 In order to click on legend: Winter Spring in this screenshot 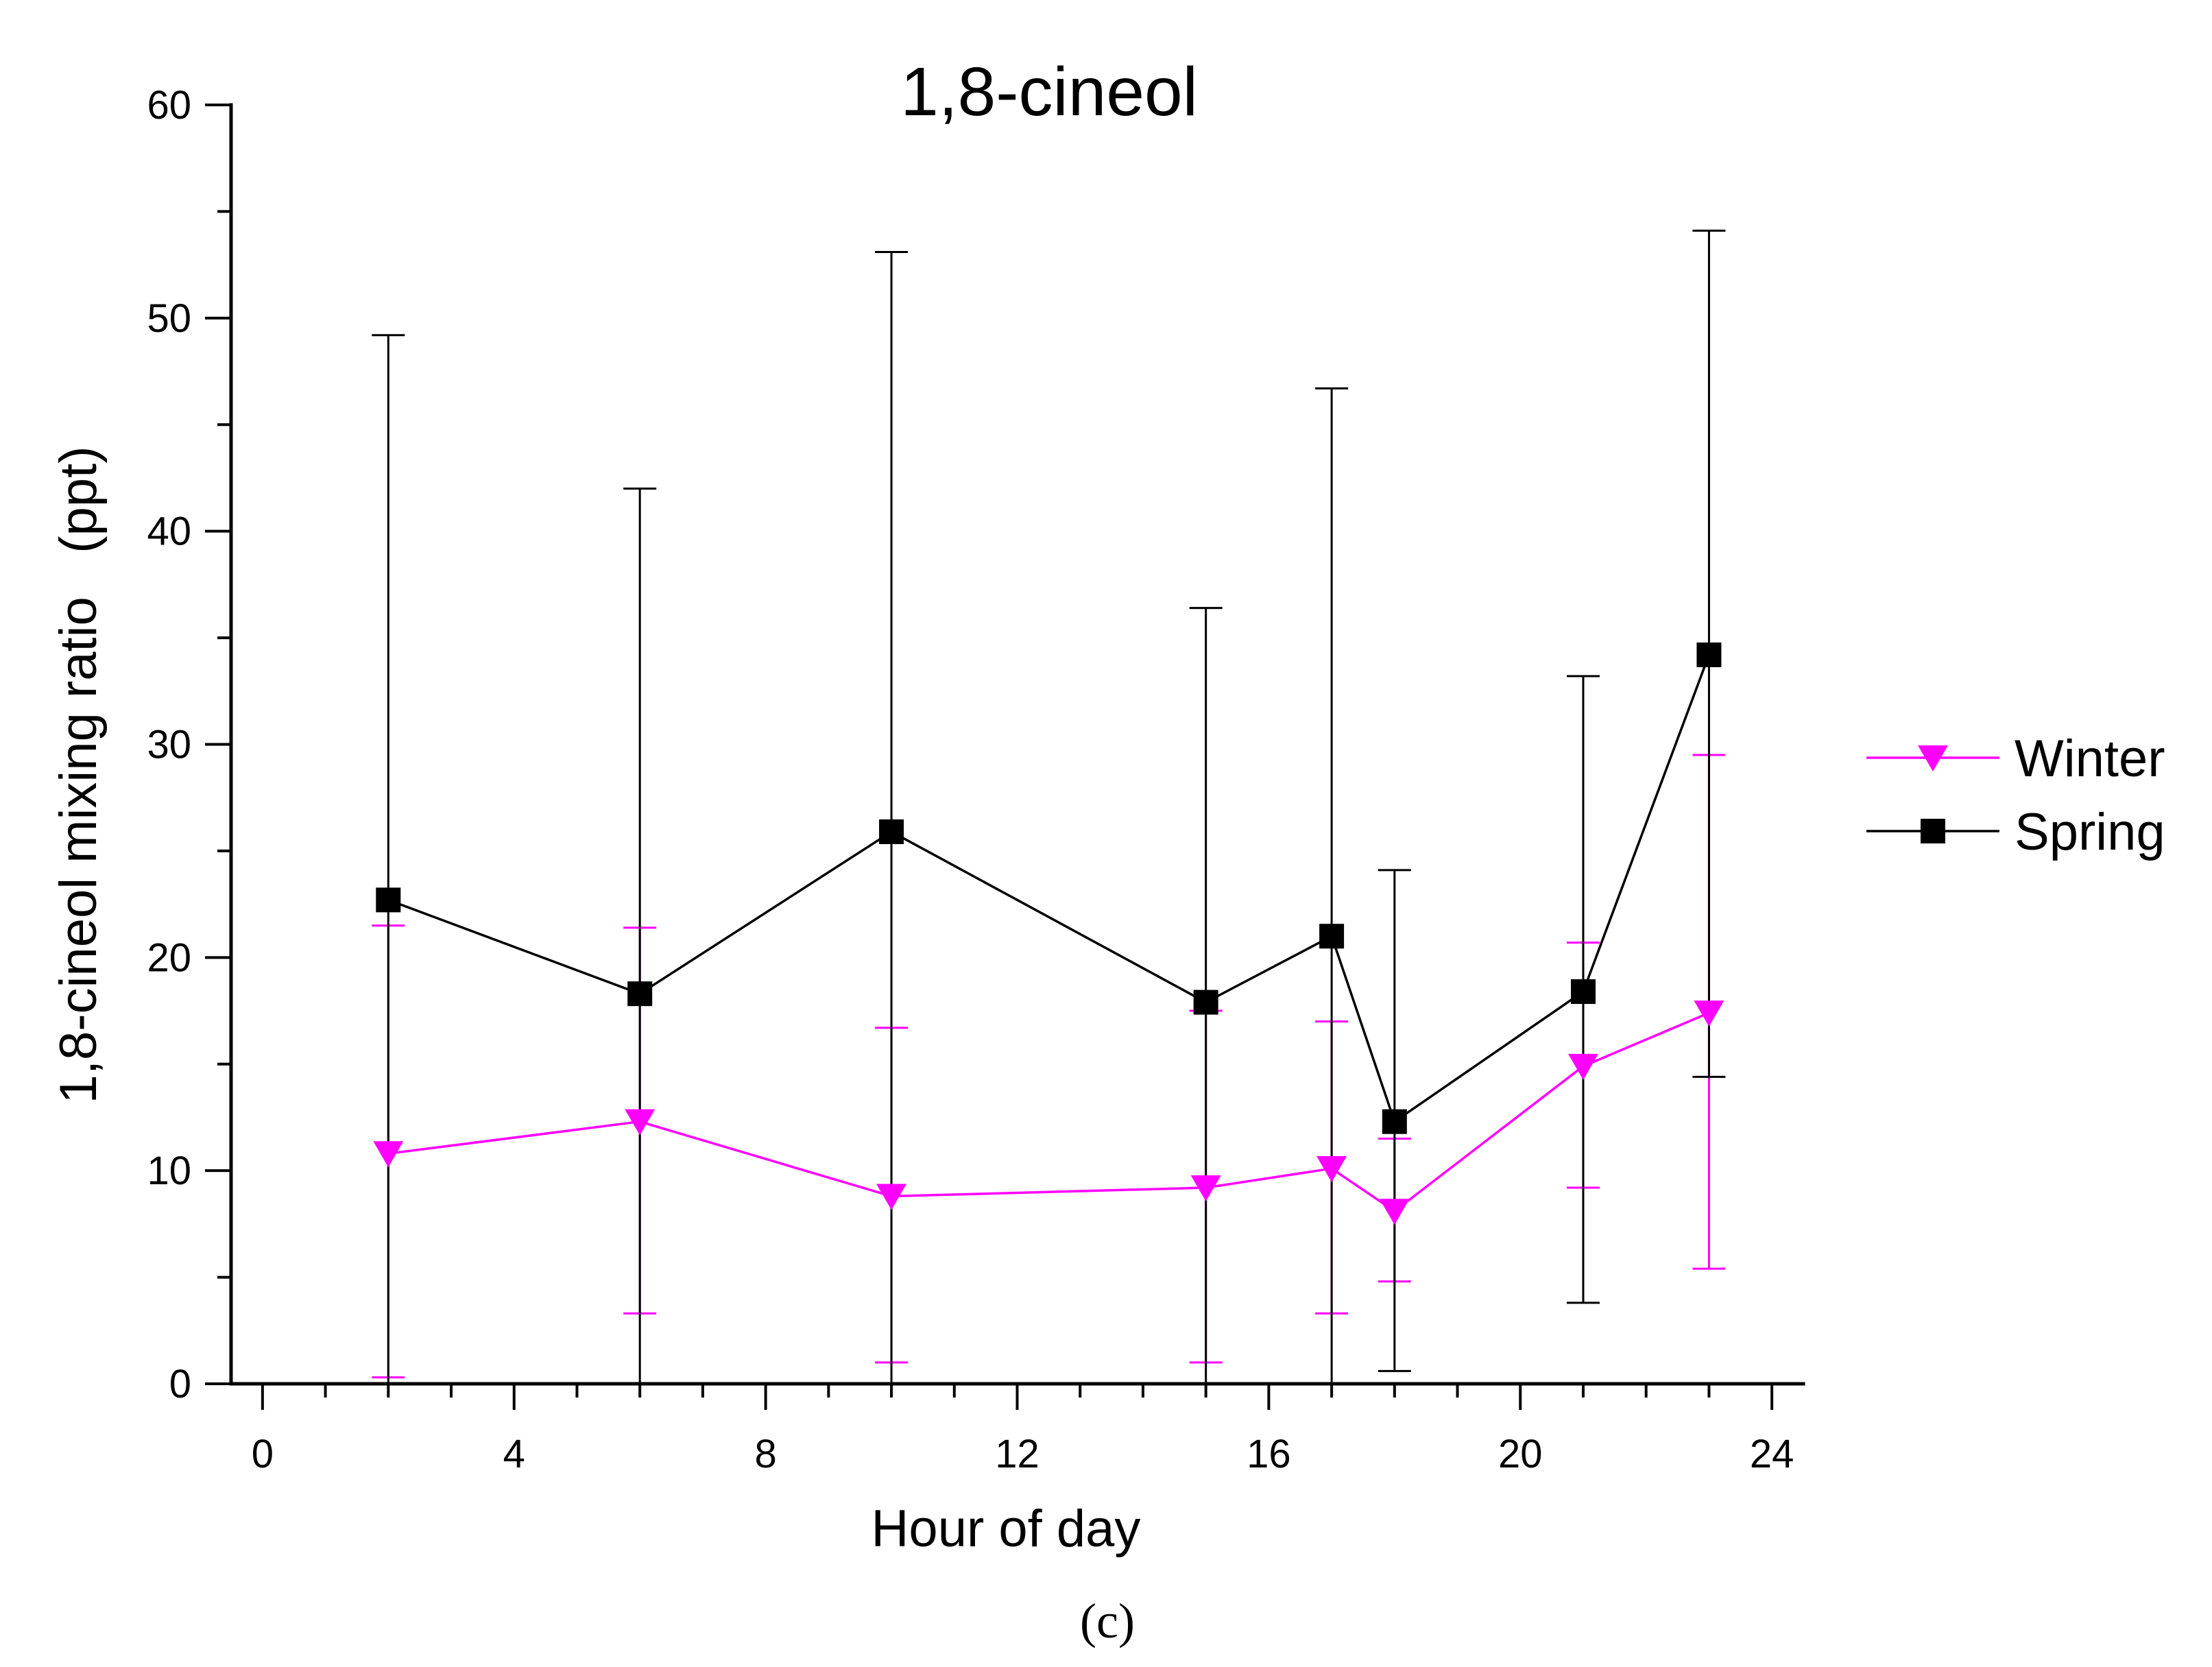, I will do `click(2015, 796)`.